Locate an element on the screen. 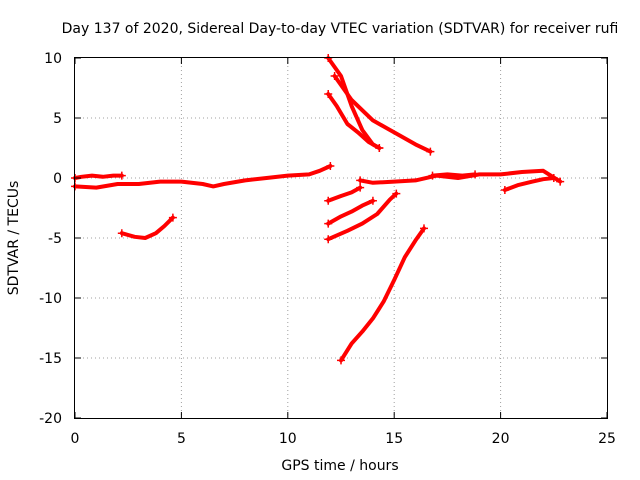  y-axis-label: SDTVAR / TECUs is located at coordinates (14, 238).